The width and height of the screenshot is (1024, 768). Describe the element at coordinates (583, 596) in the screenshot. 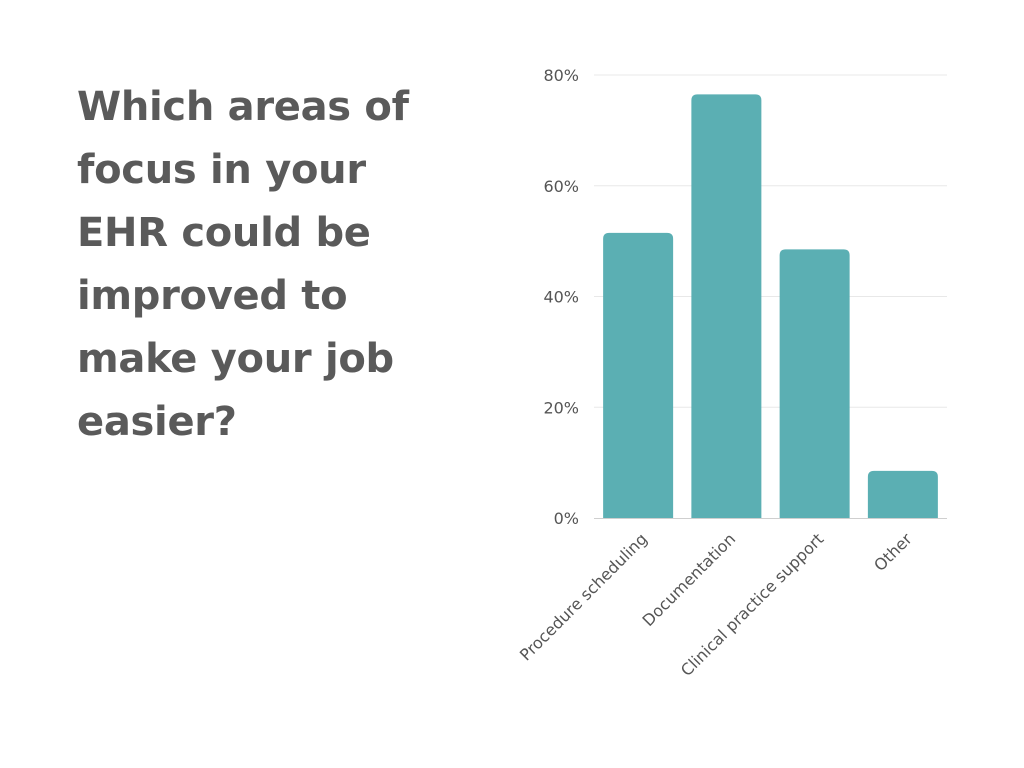

I see `x-tick-label: Procedure scheduling` at that location.